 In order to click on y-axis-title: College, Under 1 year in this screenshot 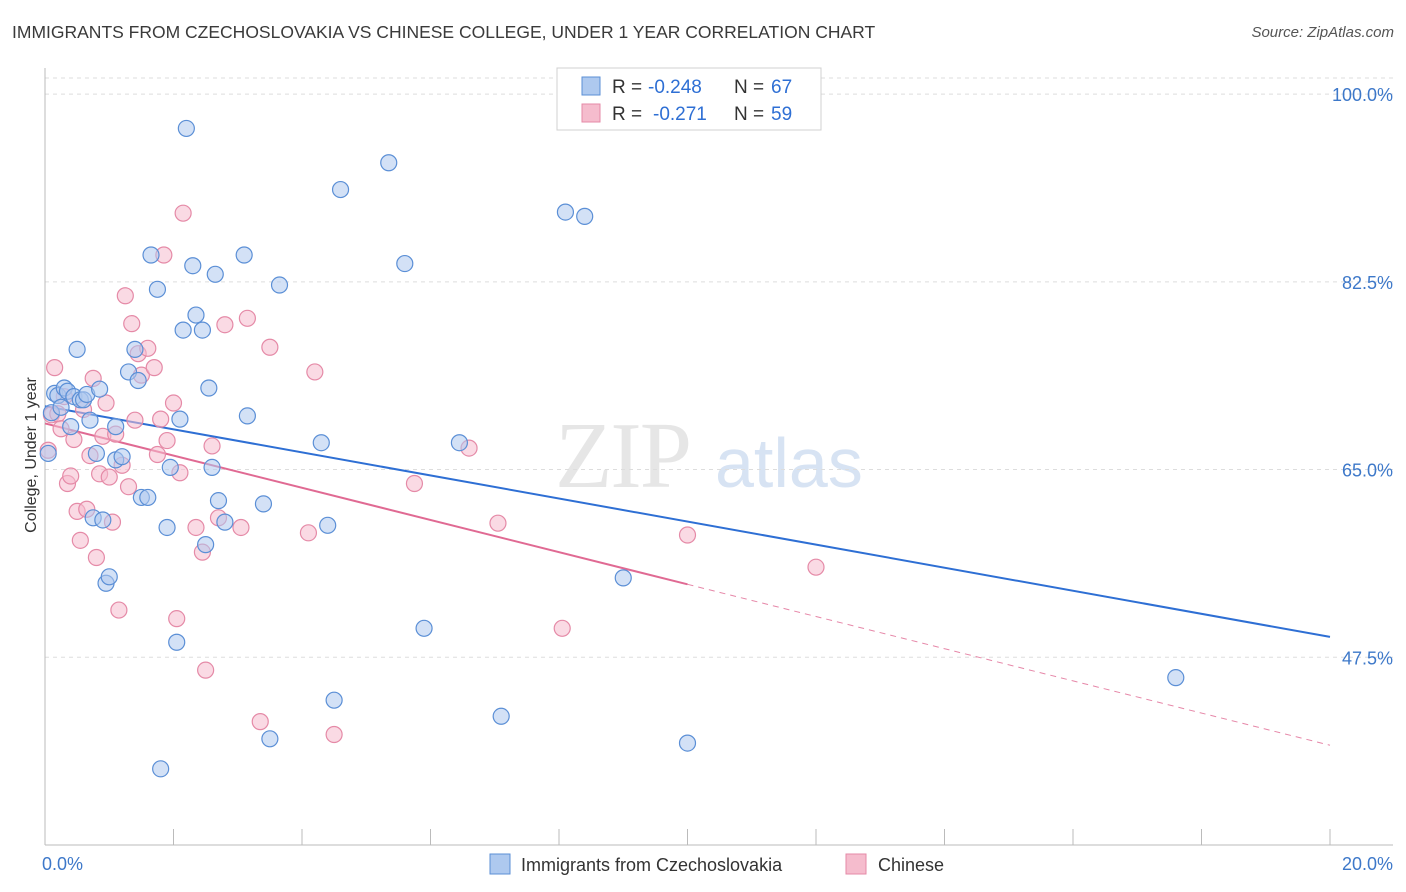, I will do `click(31, 455)`.